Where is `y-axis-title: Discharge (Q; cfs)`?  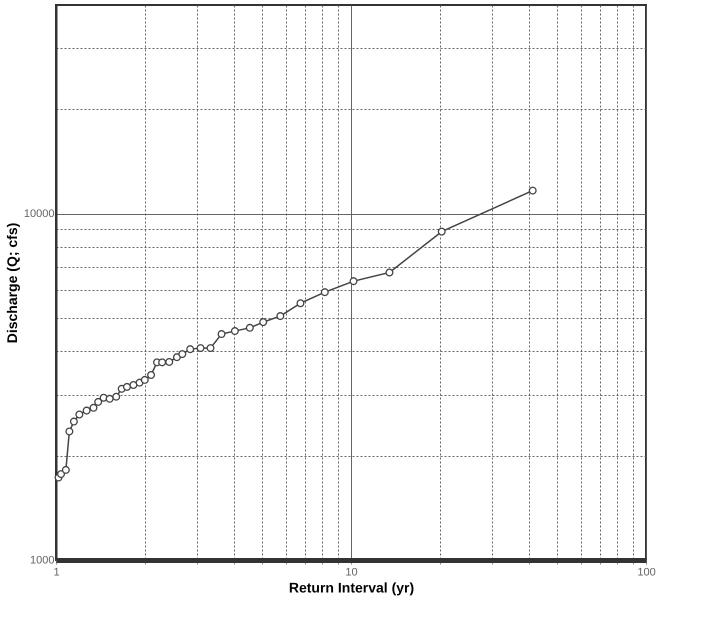 y-axis-title: Discharge (Q; cfs) is located at coordinates (12, 283).